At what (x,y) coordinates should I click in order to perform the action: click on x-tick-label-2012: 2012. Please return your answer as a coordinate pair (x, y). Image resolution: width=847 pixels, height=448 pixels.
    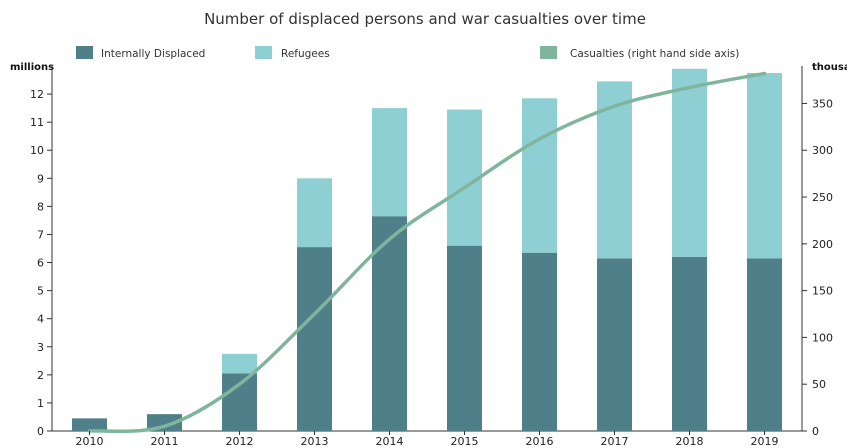
    Looking at the image, I should click on (240, 441).